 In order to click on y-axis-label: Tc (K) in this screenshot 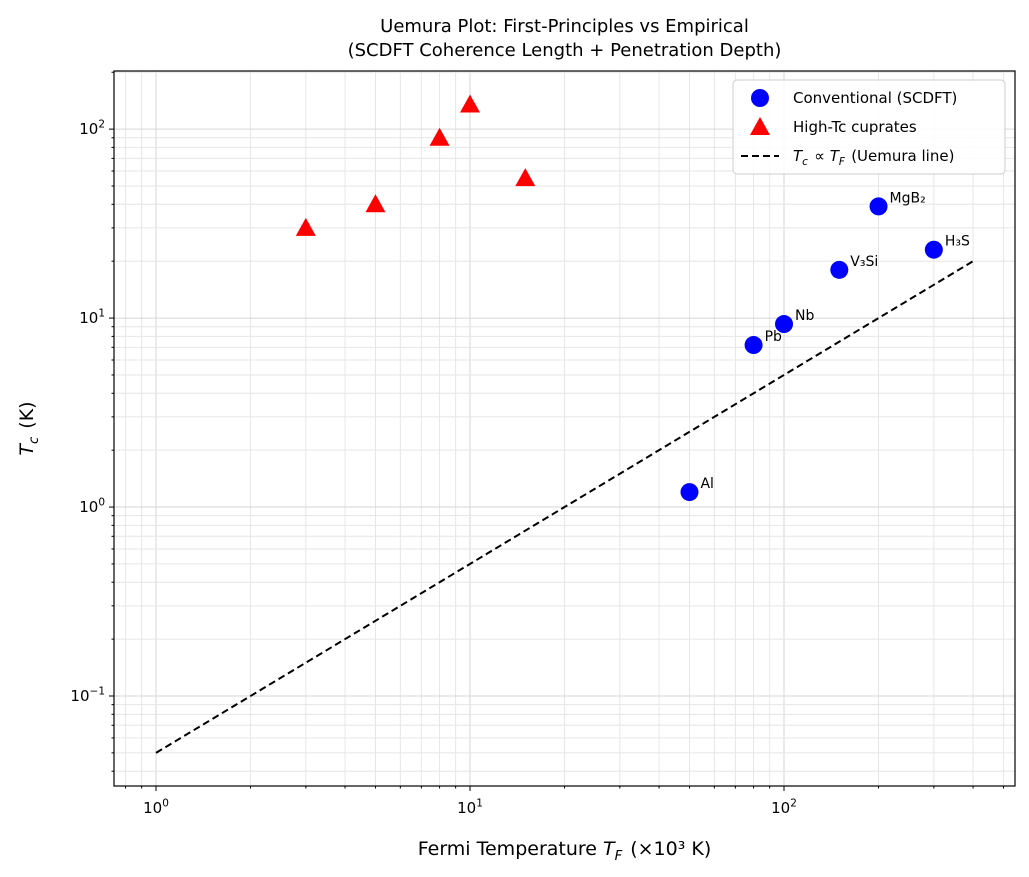, I will do `click(29, 428)`.